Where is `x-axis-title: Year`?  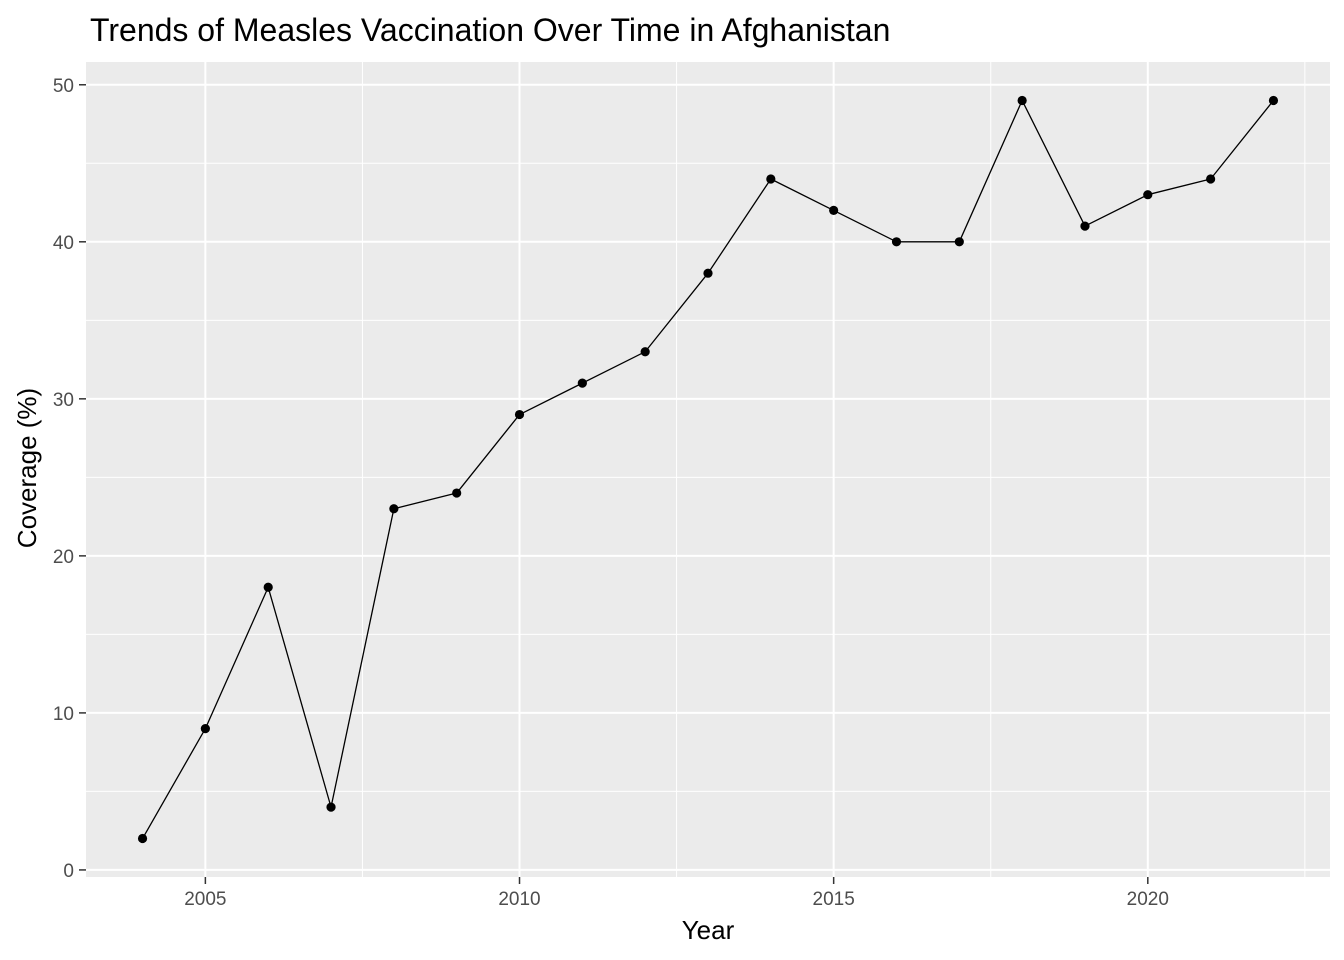 x-axis-title: Year is located at coordinates (708, 930).